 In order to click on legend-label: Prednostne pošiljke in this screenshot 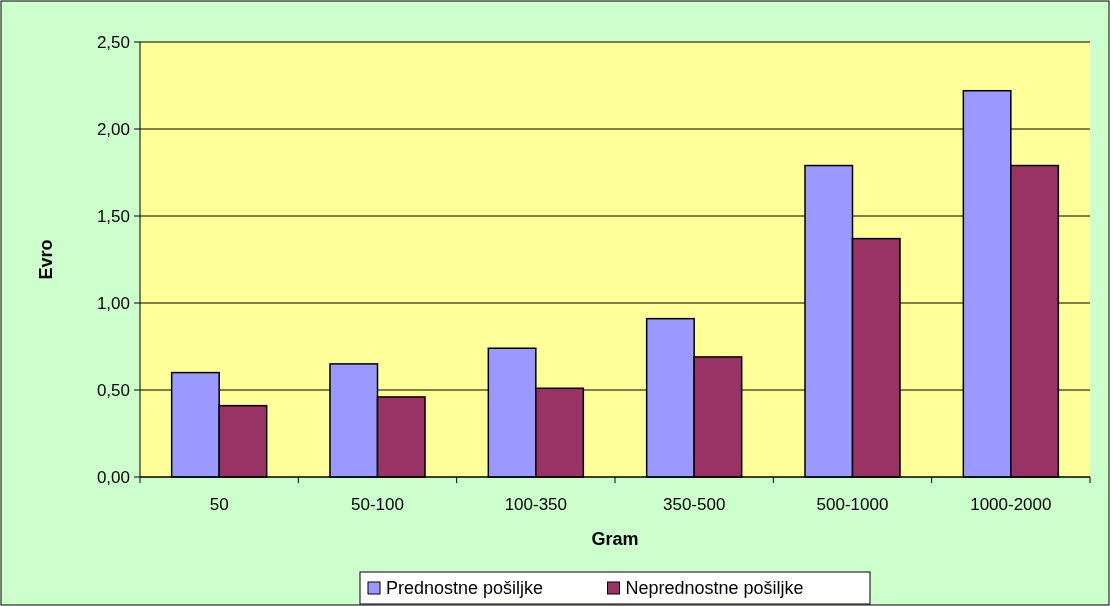, I will do `click(465, 588)`.